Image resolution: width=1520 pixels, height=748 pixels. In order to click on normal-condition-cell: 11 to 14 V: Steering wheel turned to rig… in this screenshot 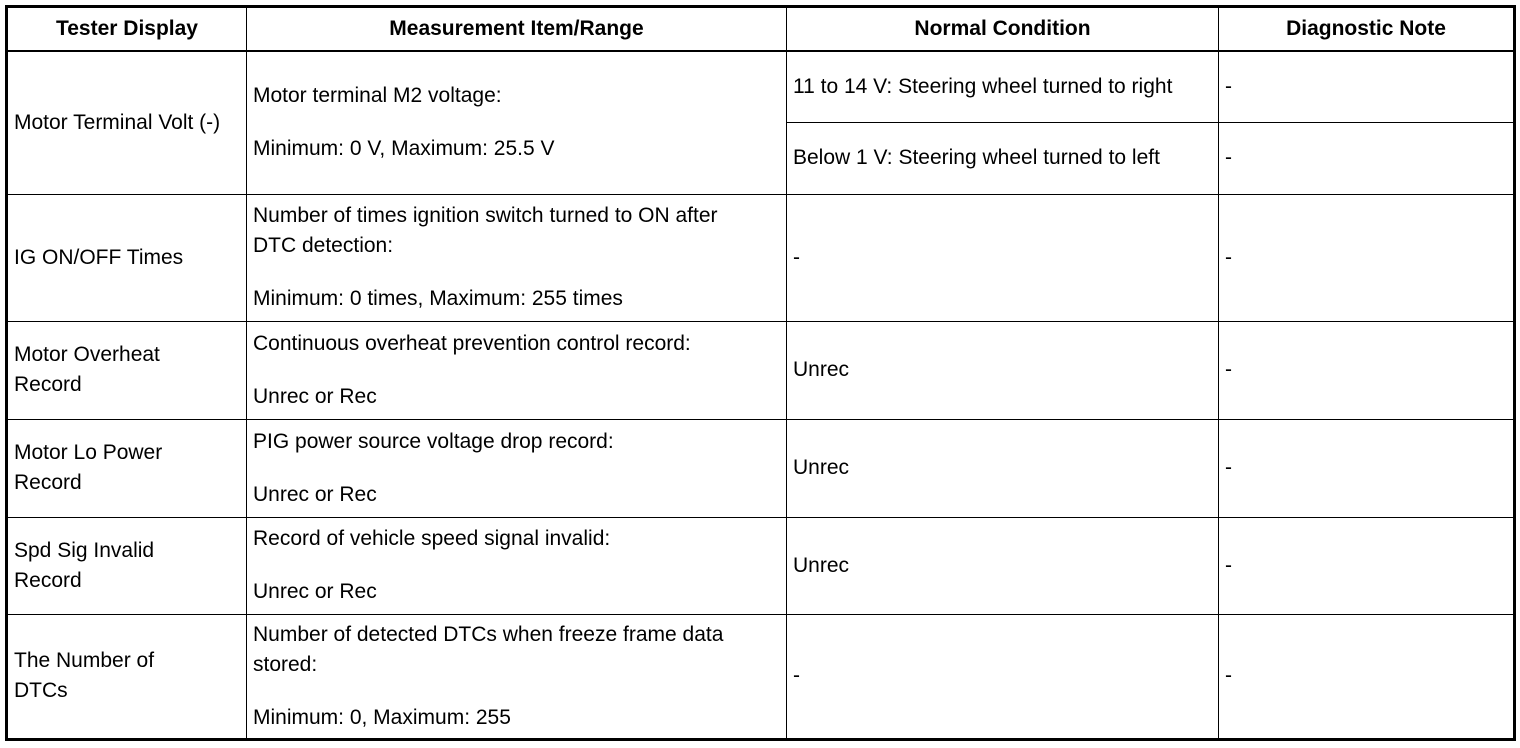, I will do `click(1002, 86)`.